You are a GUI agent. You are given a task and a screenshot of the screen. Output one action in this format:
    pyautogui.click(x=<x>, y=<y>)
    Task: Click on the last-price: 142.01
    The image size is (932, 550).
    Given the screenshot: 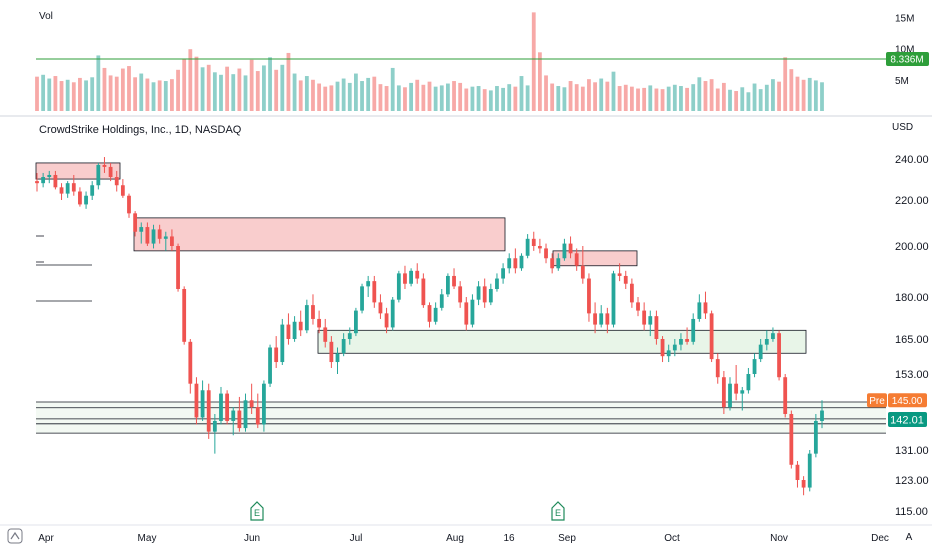 What is the action you would take?
    pyautogui.click(x=907, y=420)
    